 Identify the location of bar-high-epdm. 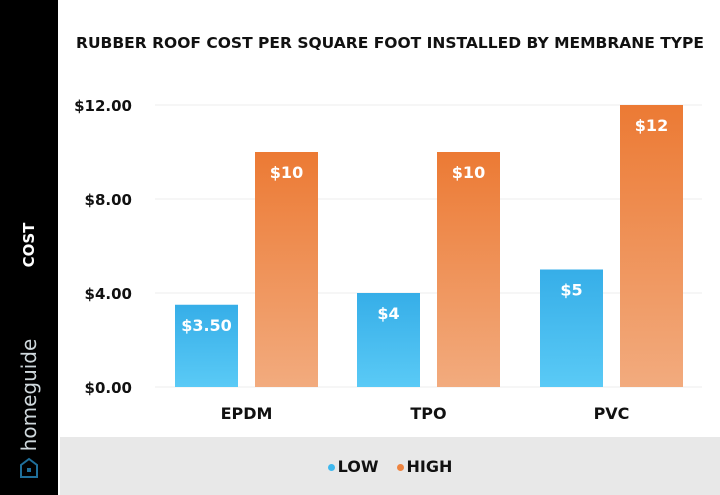
(286, 269).